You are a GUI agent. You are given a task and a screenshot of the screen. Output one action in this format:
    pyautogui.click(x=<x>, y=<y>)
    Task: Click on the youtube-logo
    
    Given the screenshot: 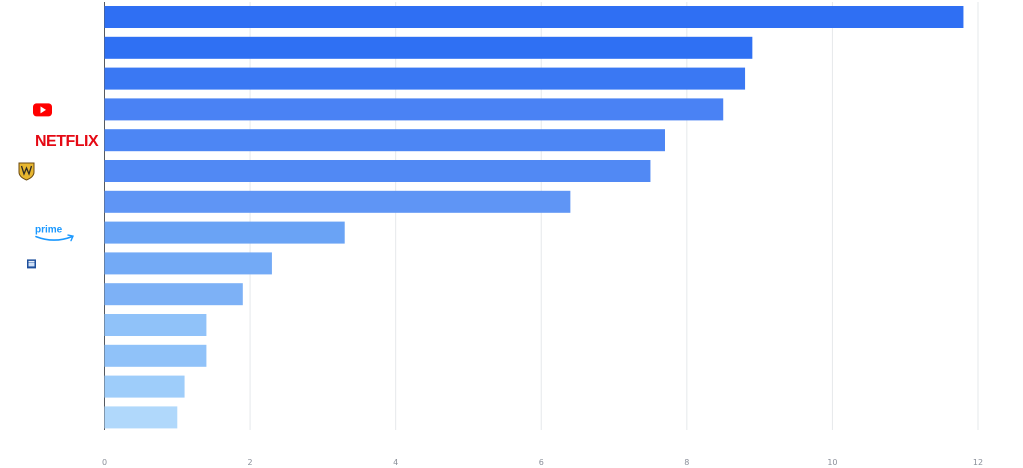 What is the action you would take?
    pyautogui.click(x=42, y=110)
    